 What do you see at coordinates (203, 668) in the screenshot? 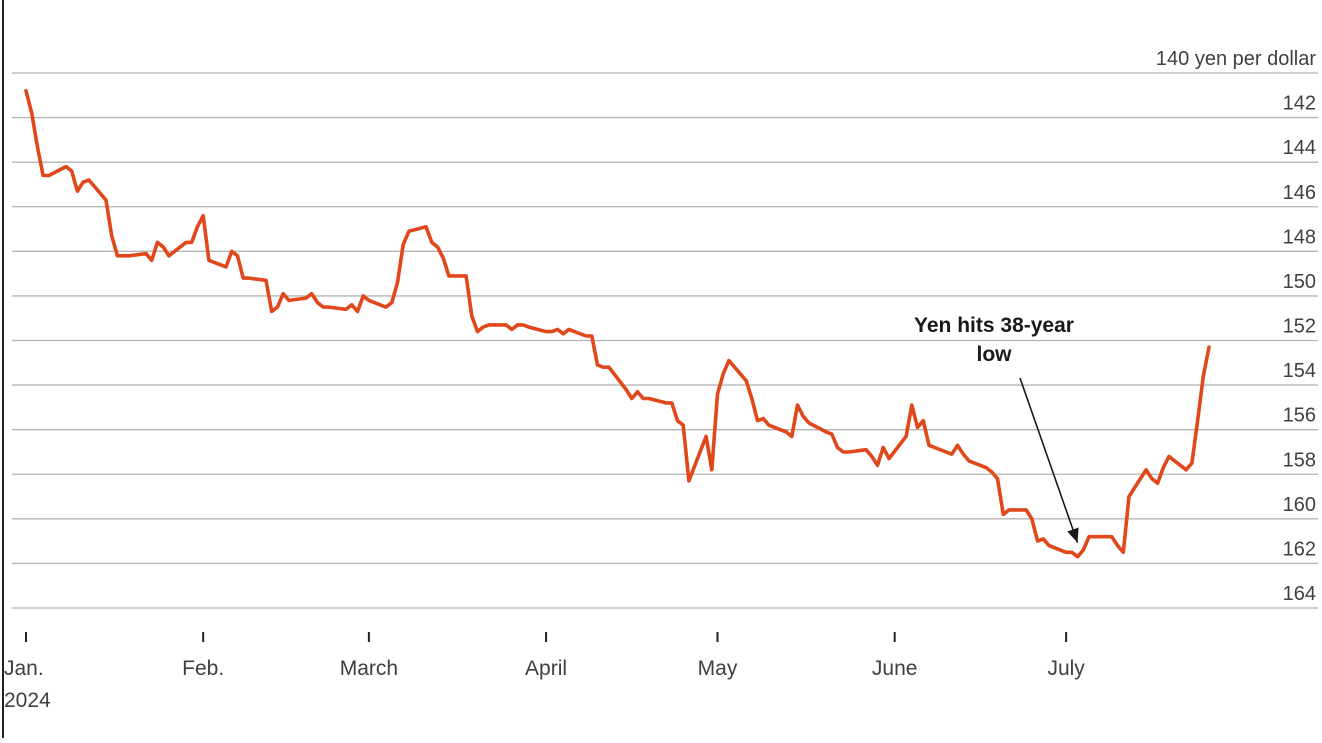
I see `x-tick-label: Feb.` at bounding box center [203, 668].